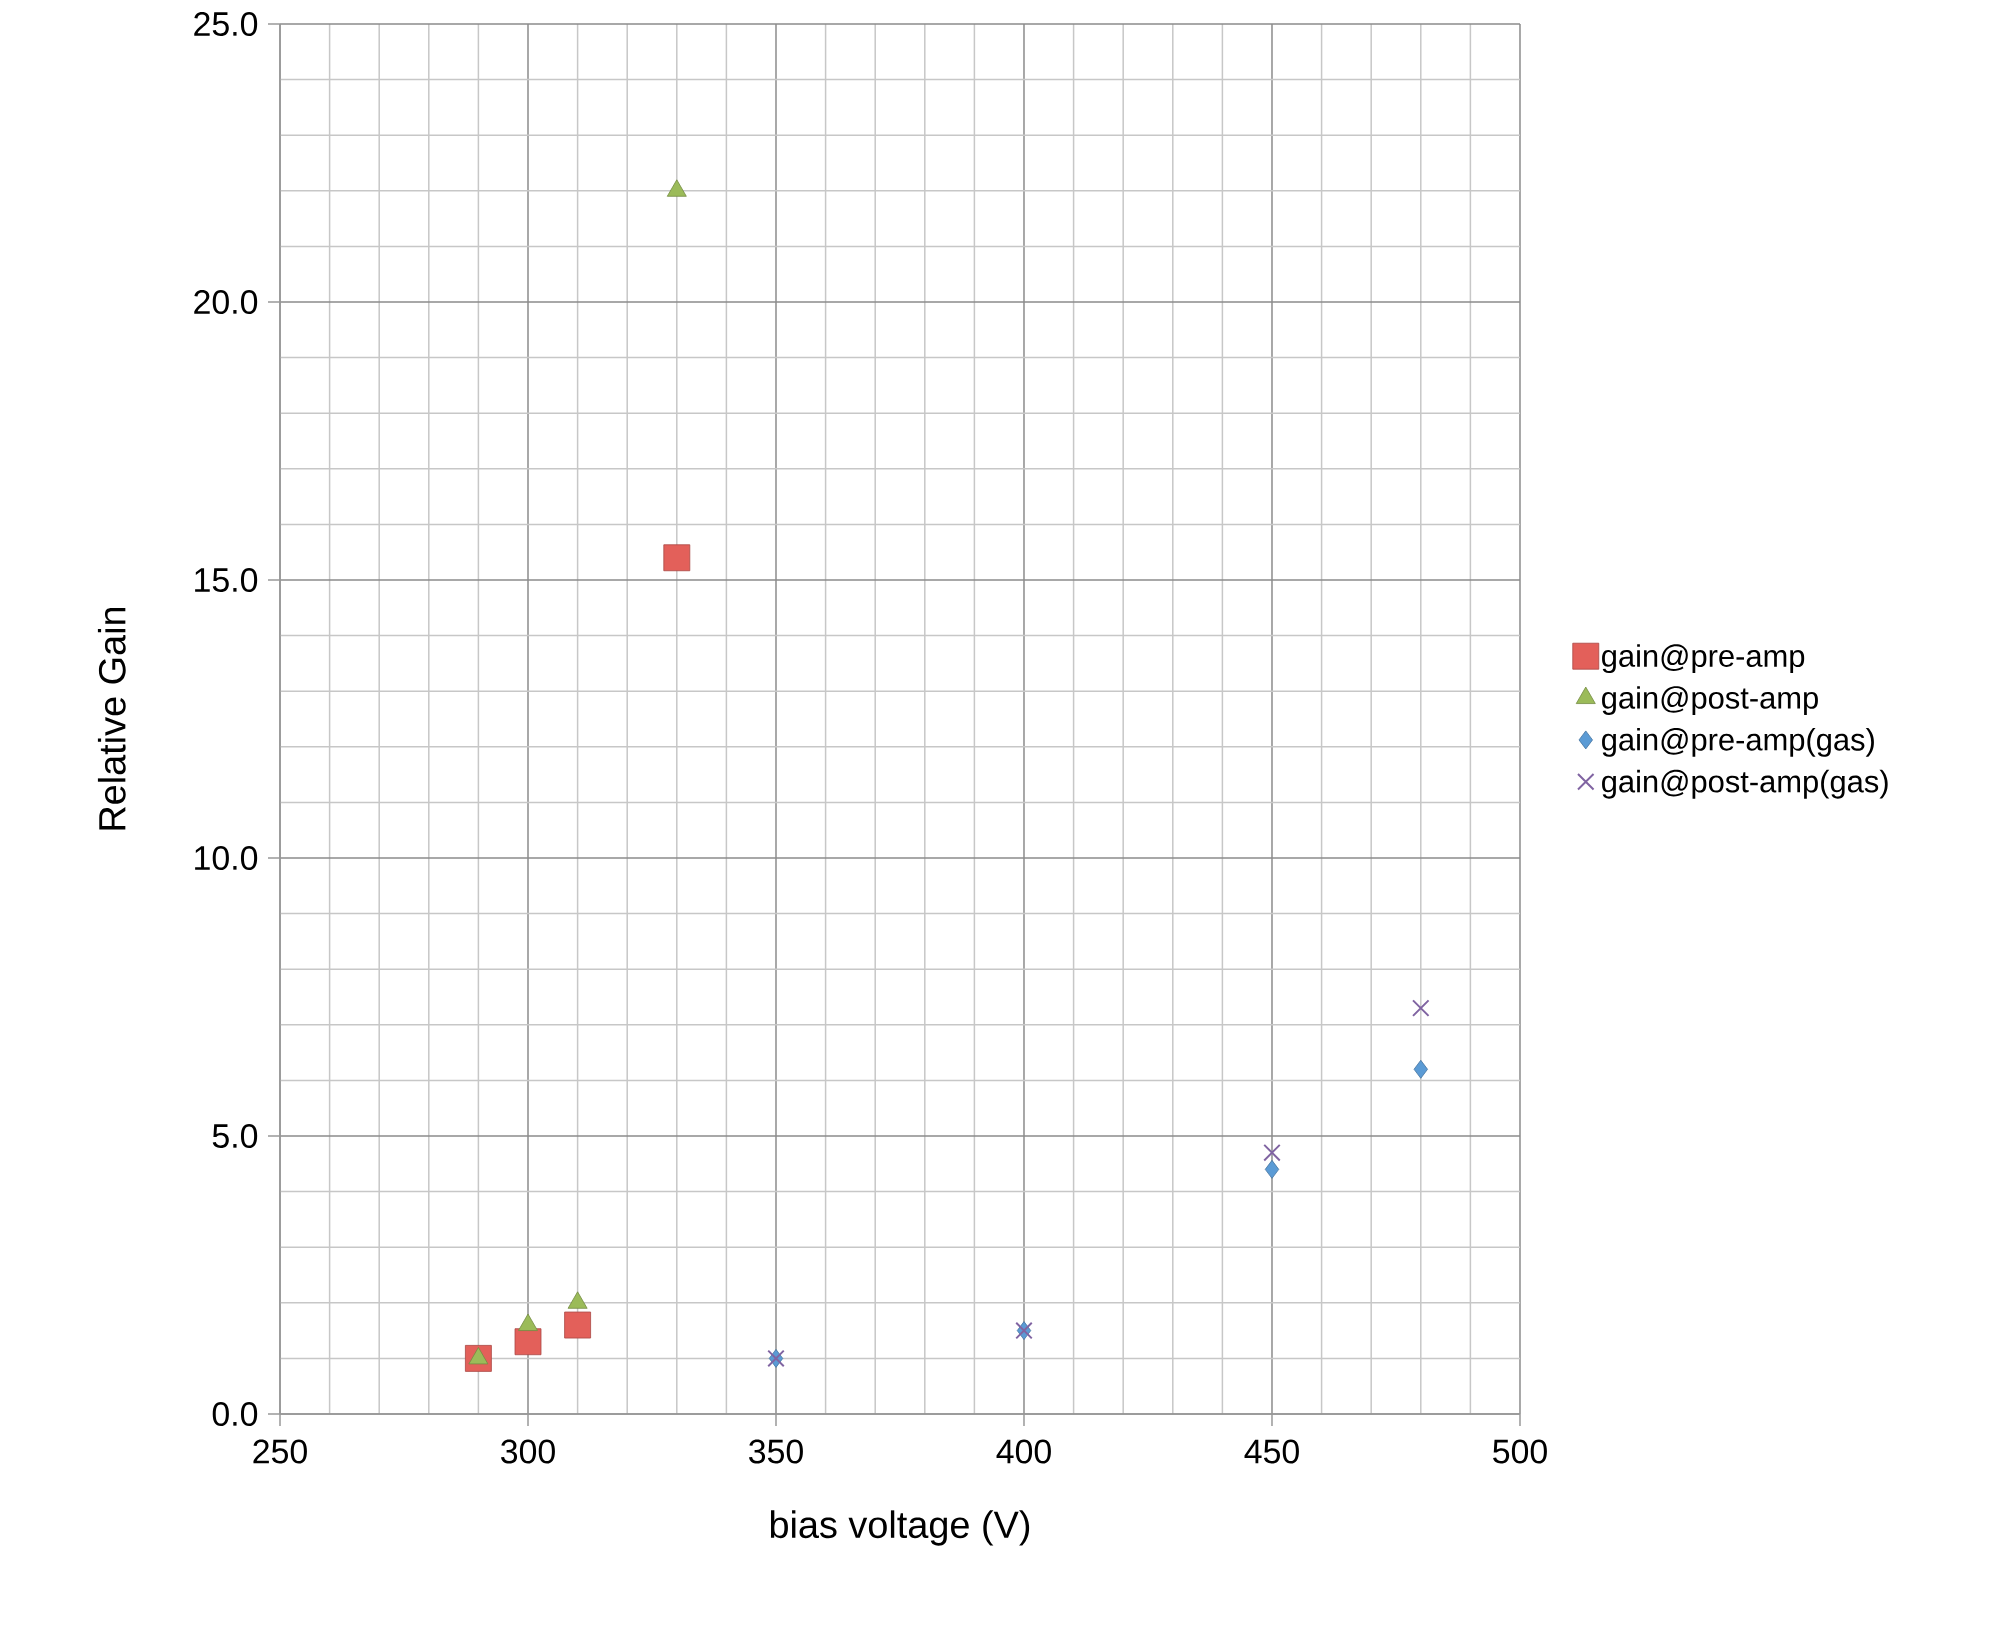 The image size is (2014, 1638). I want to click on x-tick-label: 500, so click(1520, 1451).